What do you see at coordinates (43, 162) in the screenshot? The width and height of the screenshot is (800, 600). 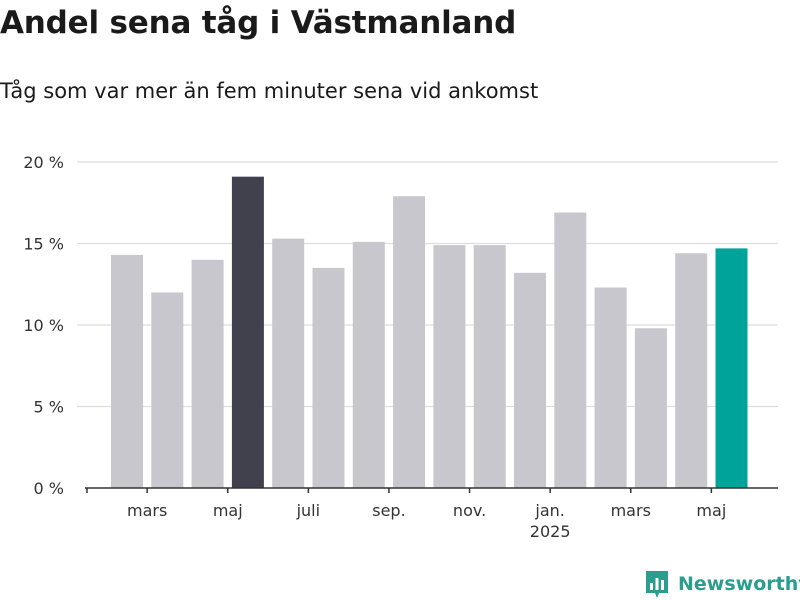 I see `y-tick-label: 20 %` at bounding box center [43, 162].